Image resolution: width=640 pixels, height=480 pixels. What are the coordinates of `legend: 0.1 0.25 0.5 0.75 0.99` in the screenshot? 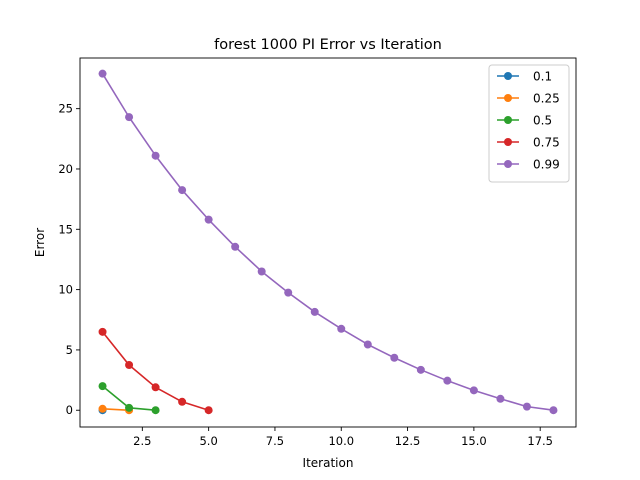 It's located at (529, 123).